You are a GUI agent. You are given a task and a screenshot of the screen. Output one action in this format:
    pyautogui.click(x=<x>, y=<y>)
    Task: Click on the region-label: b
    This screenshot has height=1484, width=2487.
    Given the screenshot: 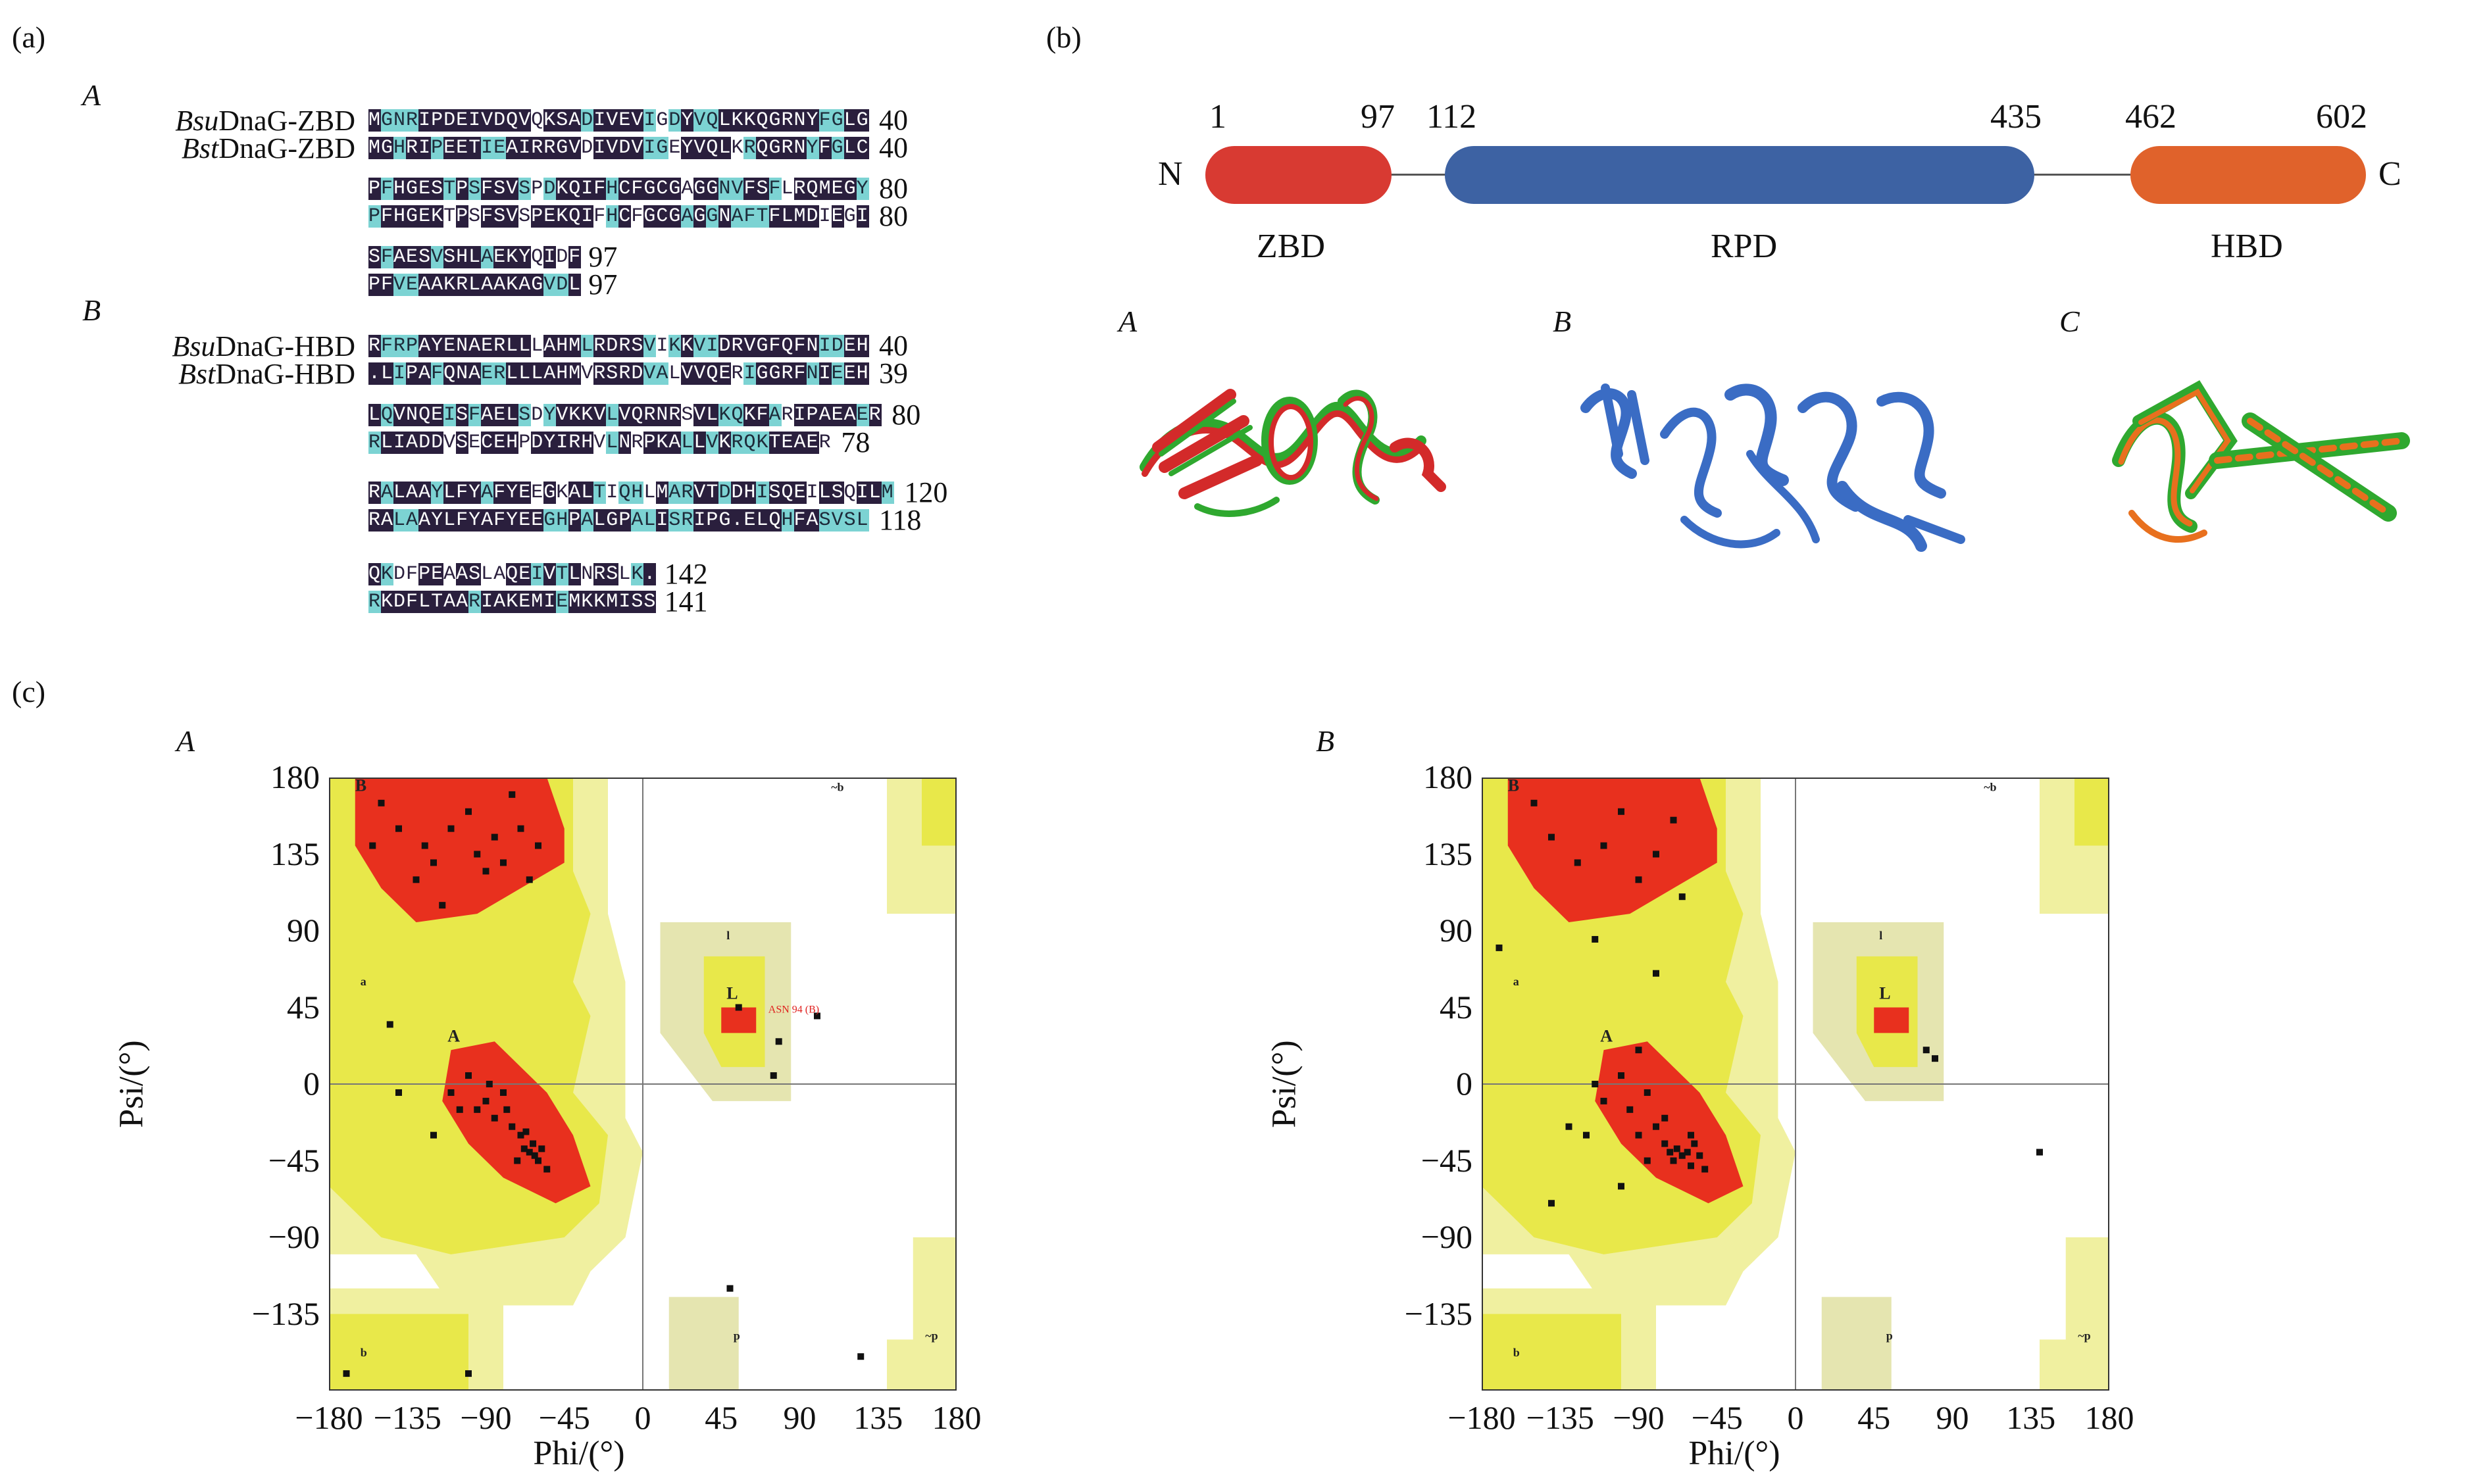 What is the action you would take?
    pyautogui.click(x=1516, y=1352)
    